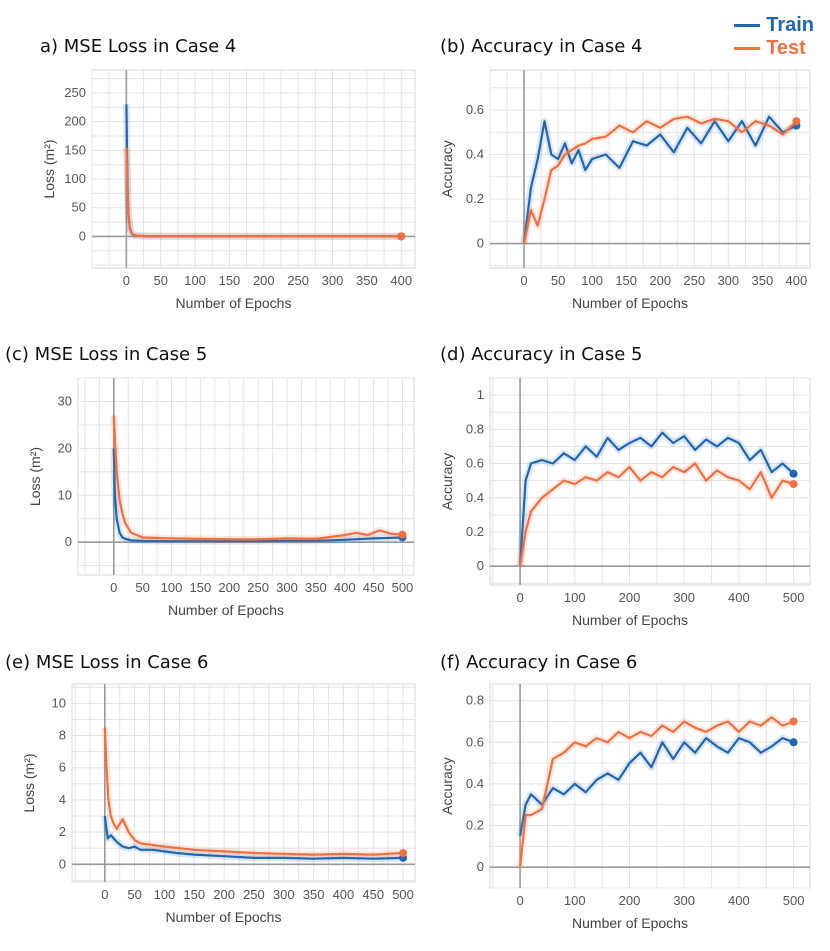 The height and width of the screenshot is (951, 830). Describe the element at coordinates (35, 476) in the screenshot. I see `y-axis-label-c: Loss (m²)` at that location.